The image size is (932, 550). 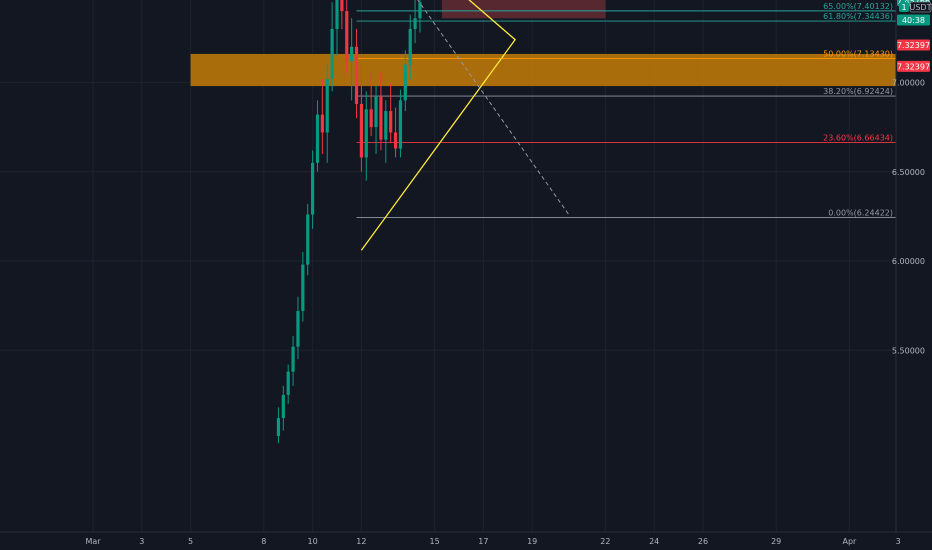 I want to click on fib-level-label: 50.00%(7.13430), so click(x=858, y=54).